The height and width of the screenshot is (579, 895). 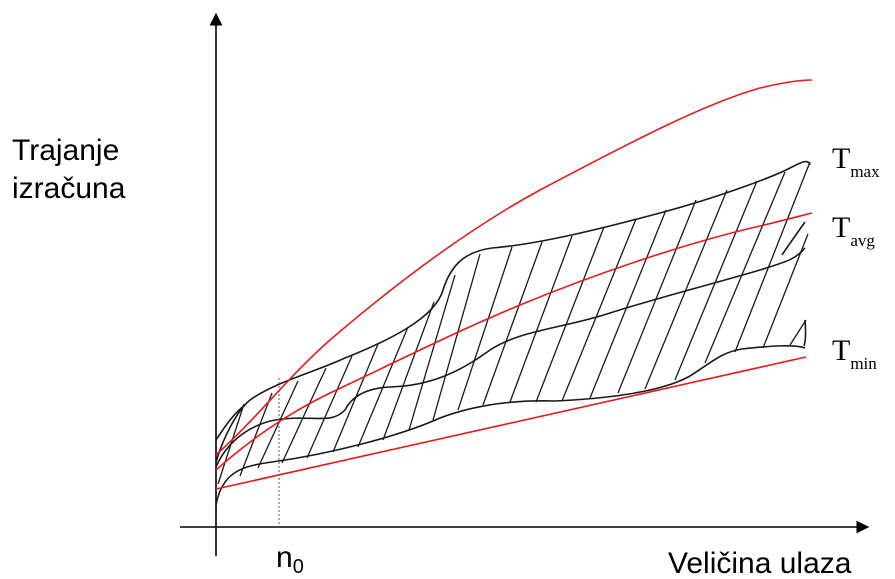 What do you see at coordinates (290, 559) in the screenshot?
I see `n0-label: n0` at bounding box center [290, 559].